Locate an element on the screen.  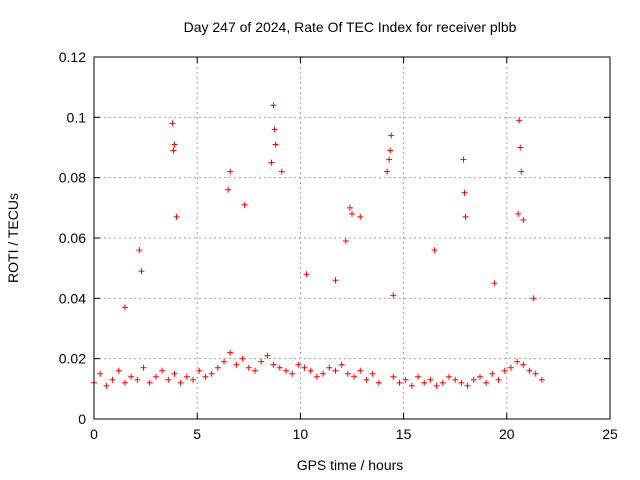
y-tick-label: 0.12 is located at coordinates (72, 57).